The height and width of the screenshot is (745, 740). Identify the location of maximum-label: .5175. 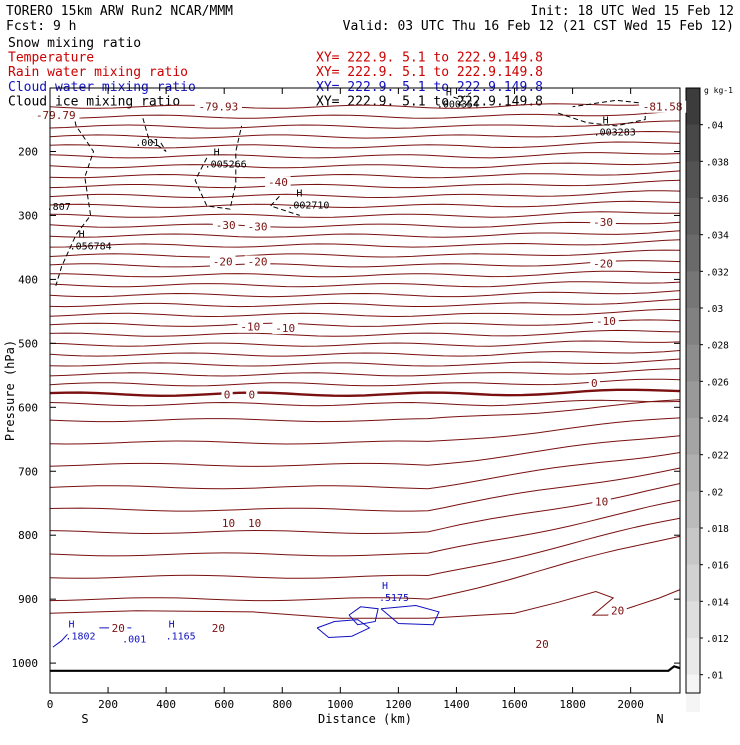
(394, 598).